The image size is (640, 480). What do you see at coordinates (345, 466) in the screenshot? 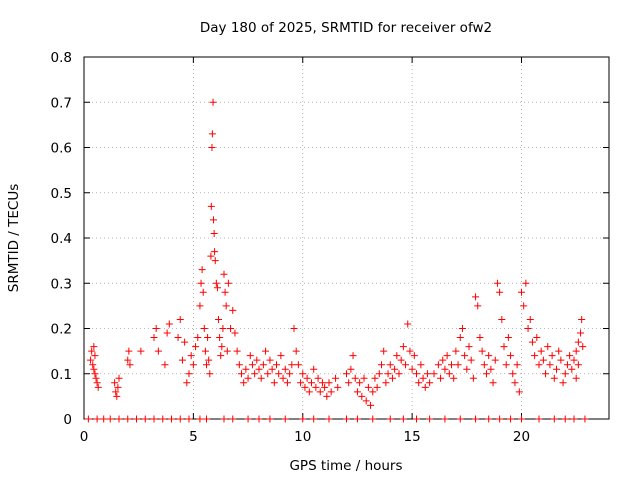
I see `x-axis-label: GPS time / hours` at bounding box center [345, 466].